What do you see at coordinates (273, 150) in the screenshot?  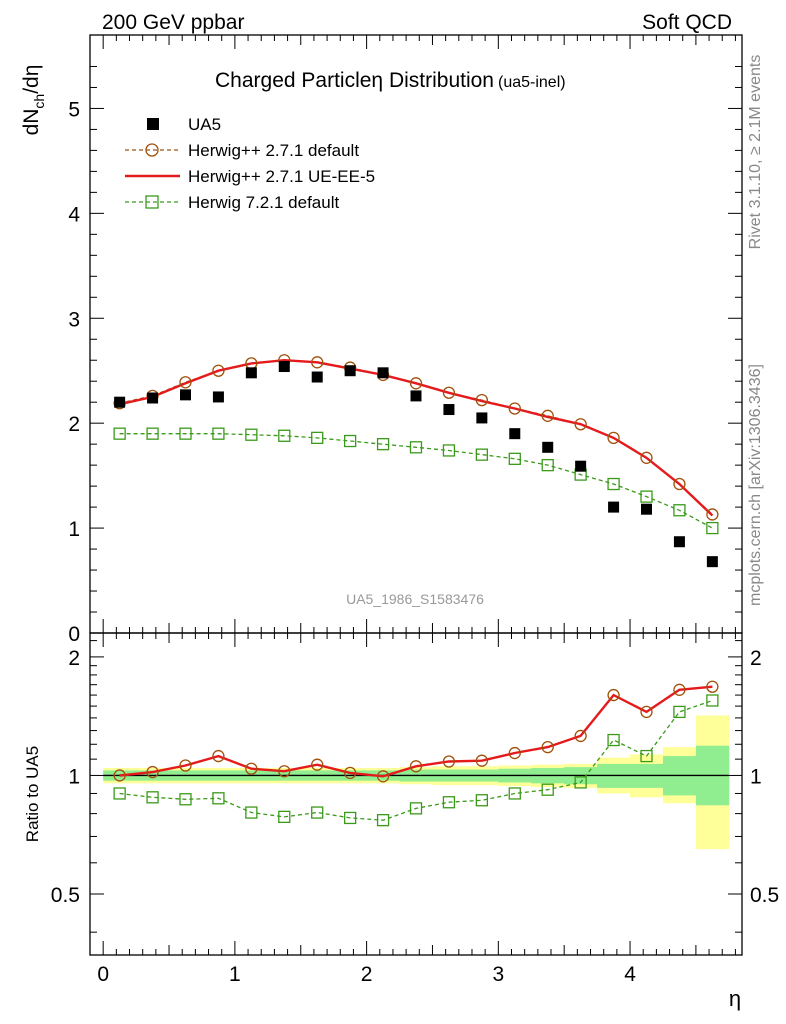 I see `legend-label-herwigpp-default: Herwig++ 2.7.1 default` at bounding box center [273, 150].